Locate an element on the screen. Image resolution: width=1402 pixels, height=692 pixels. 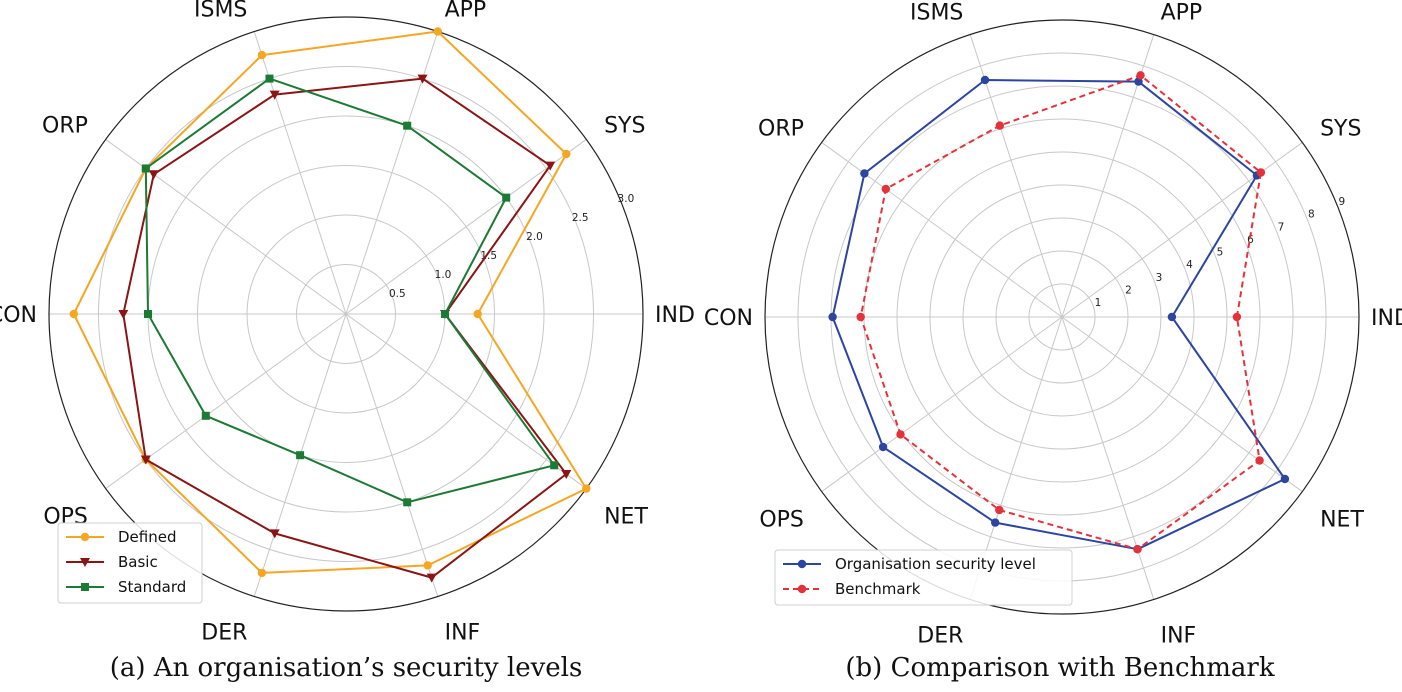
data-point-basic-app is located at coordinates (422, 79).